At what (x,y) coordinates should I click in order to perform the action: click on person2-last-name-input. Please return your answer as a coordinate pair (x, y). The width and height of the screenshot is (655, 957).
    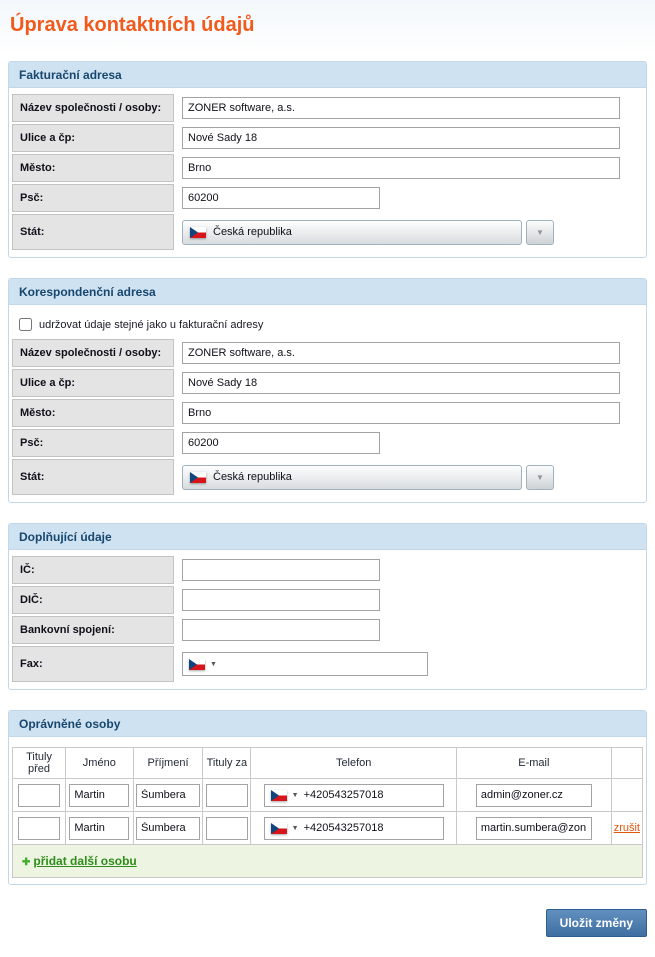
    Looking at the image, I should click on (168, 828).